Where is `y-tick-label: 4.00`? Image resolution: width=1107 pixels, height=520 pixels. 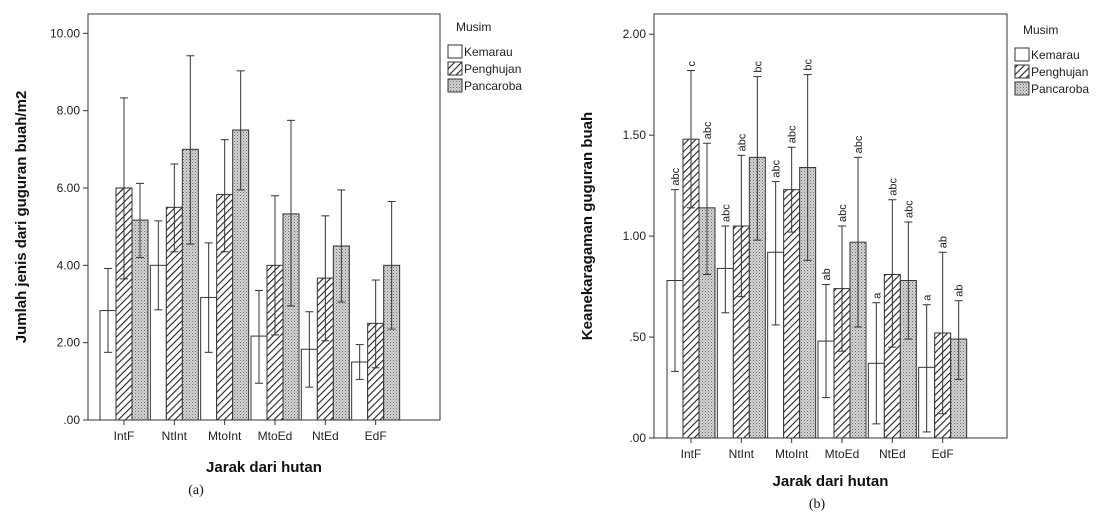 y-tick-label: 4.00 is located at coordinates (69, 265).